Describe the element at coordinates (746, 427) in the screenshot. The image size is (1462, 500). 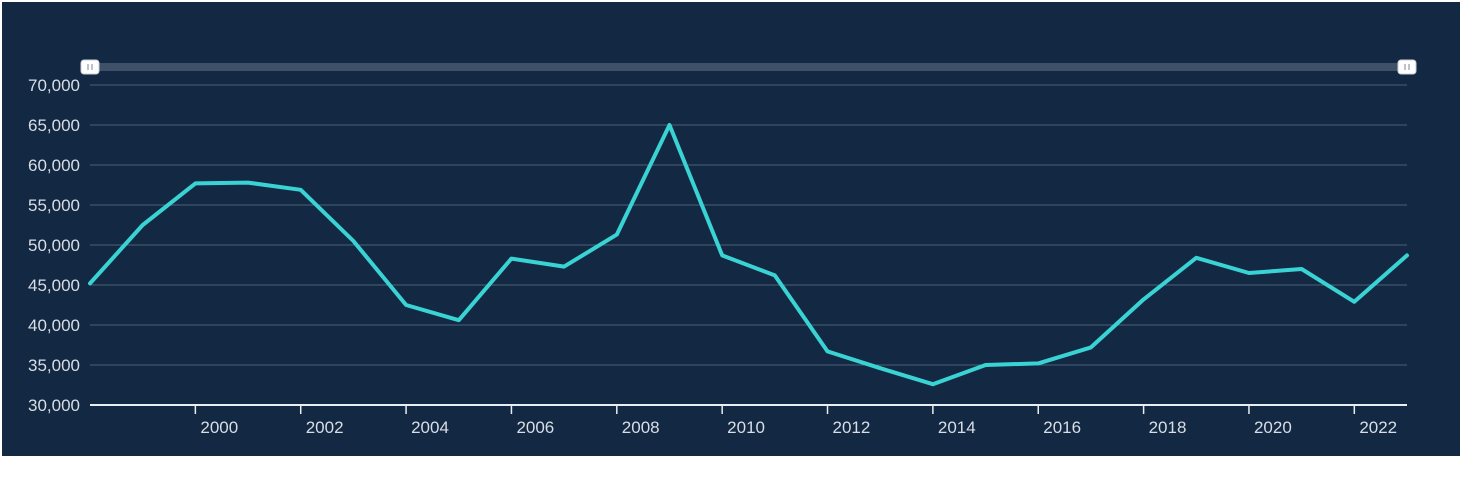
I see `x-tick-label: 2010` at that location.